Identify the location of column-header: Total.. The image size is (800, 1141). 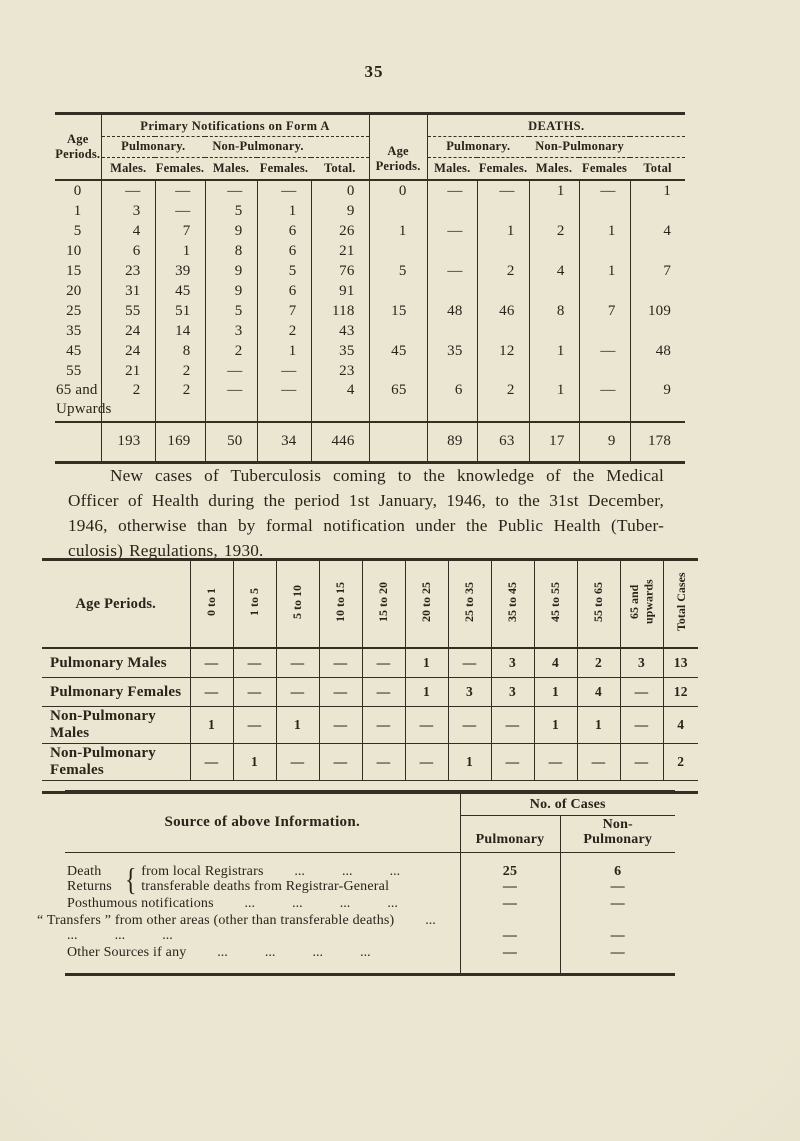
(340, 169).